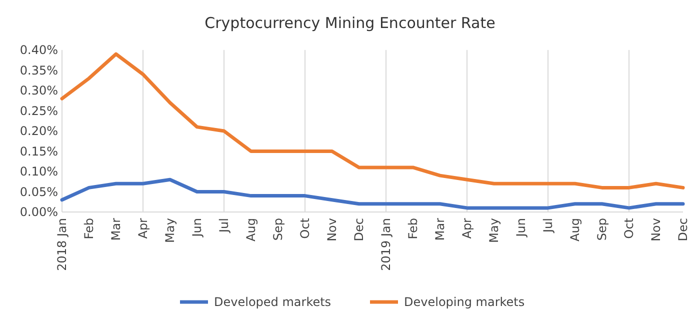 The image size is (700, 324). I want to click on x-tick-label: 2019 Jan, so click(386, 244).